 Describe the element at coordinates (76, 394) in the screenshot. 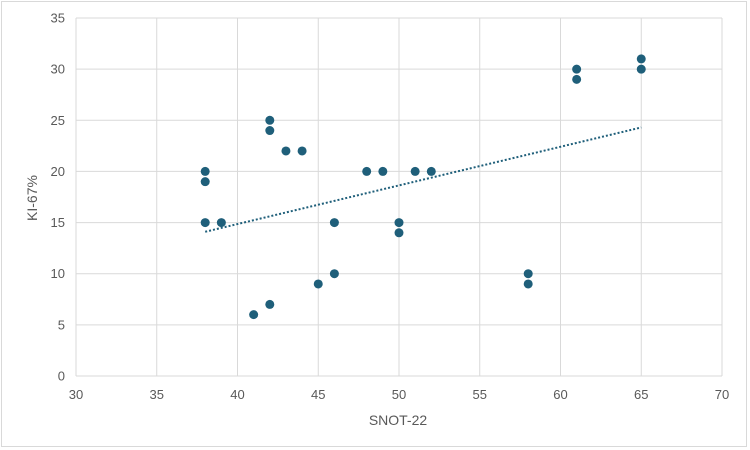

I see `x-tick-label: 30` at that location.